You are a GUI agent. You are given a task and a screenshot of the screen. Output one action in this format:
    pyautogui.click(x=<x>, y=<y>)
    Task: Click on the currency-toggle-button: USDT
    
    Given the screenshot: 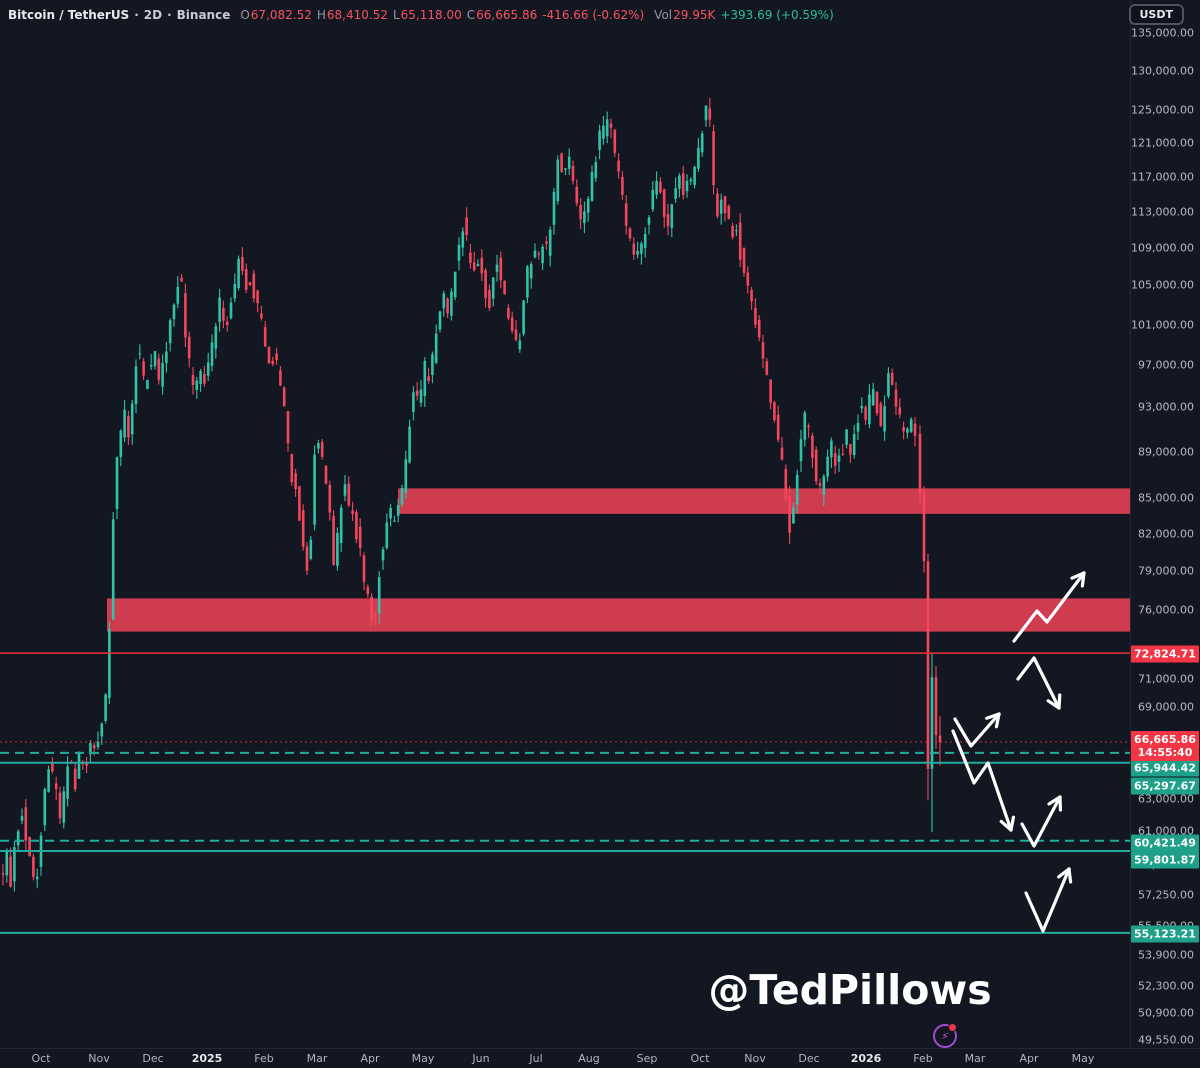 What is the action you would take?
    pyautogui.click(x=1156, y=14)
    